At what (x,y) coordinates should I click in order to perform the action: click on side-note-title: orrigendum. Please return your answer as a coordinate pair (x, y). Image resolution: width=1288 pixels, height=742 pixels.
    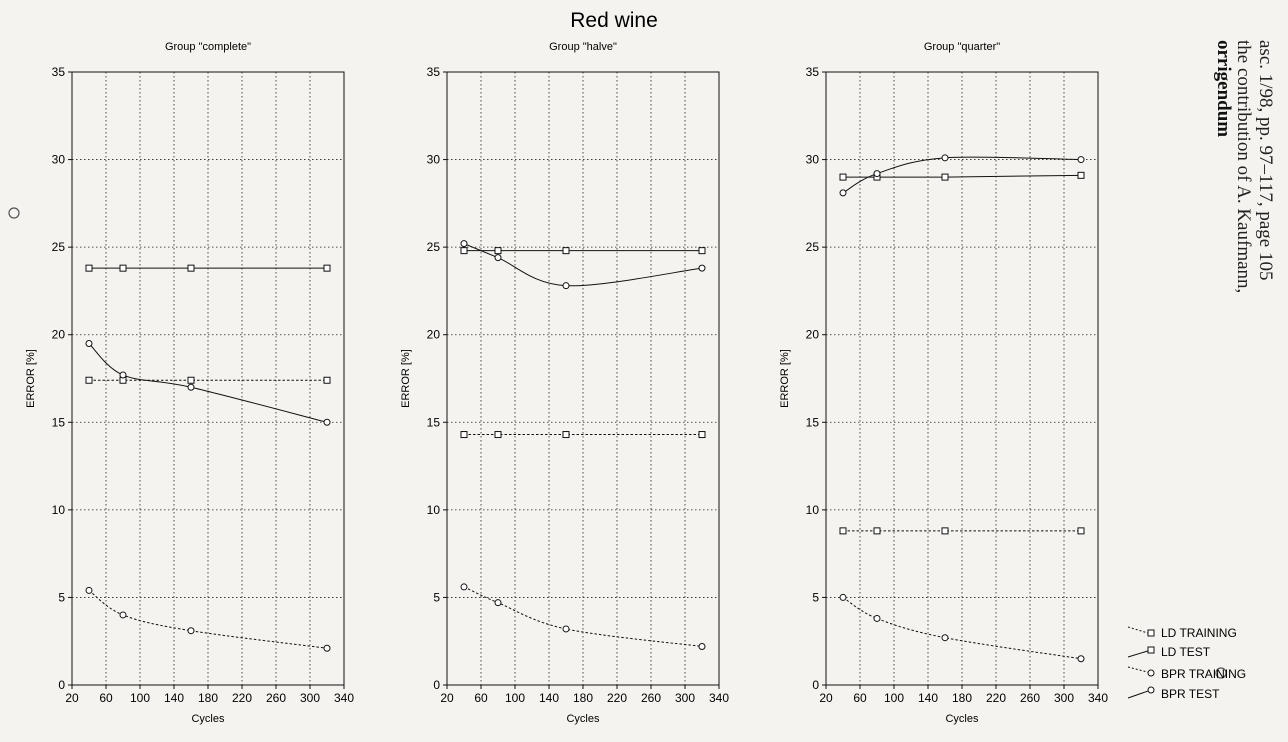
    Looking at the image, I should click on (1223, 88).